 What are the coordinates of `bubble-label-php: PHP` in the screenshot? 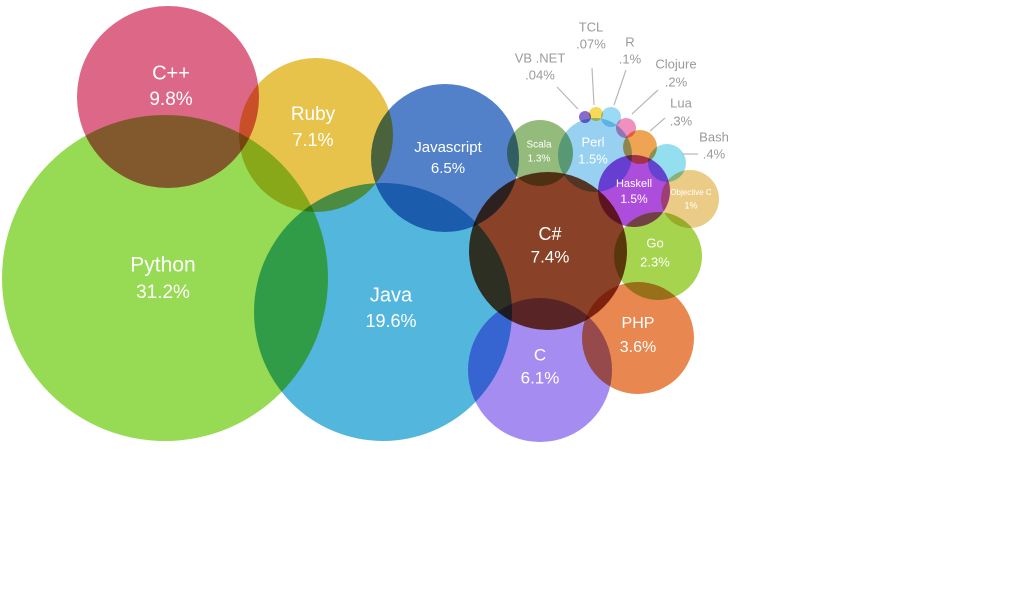 It's located at (638, 323).